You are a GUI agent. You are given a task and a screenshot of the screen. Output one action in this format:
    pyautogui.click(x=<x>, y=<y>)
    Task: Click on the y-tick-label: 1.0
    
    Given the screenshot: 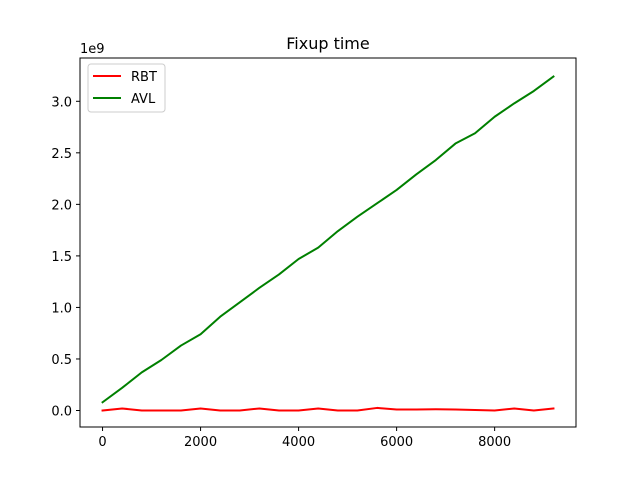 What is the action you would take?
    pyautogui.click(x=61, y=308)
    